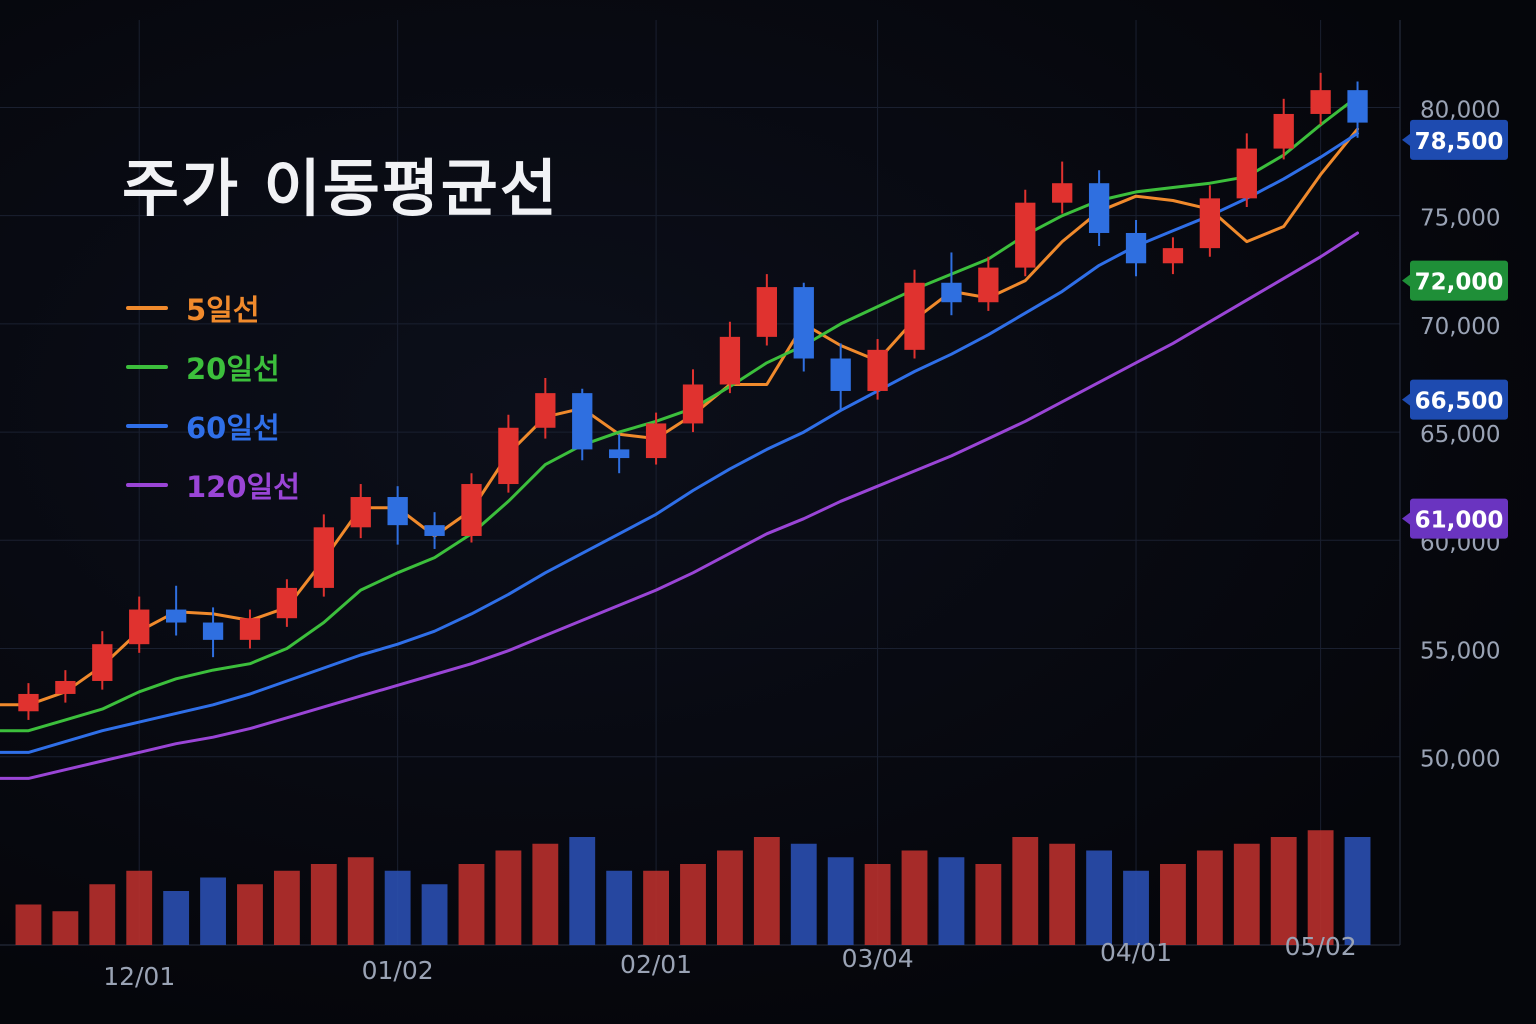  I want to click on legend-label-ma20: 20일선, so click(233, 368).